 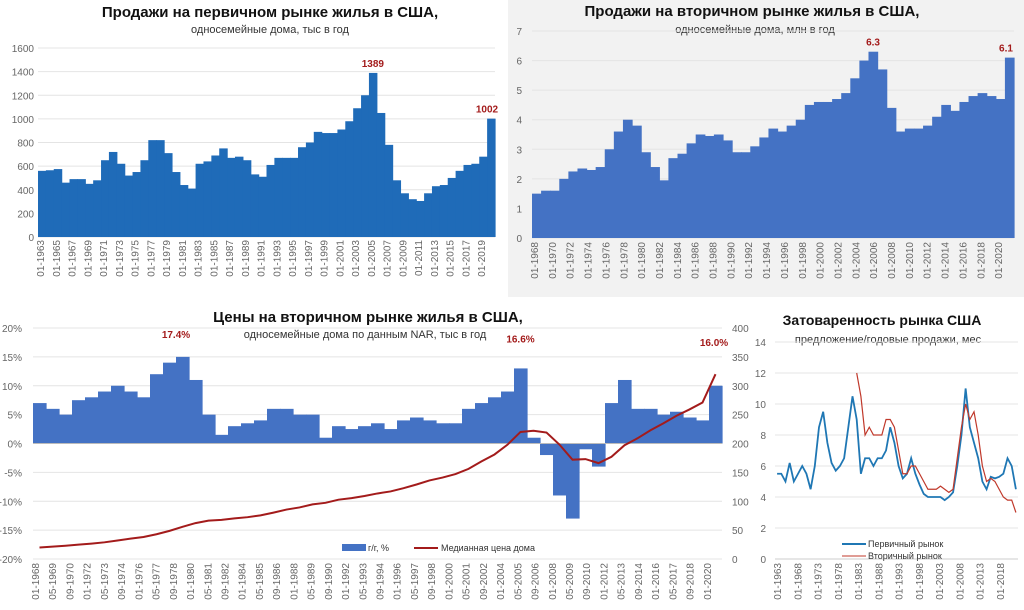 I want to click on x-tick-label: 01-2000, so click(x=449, y=581).